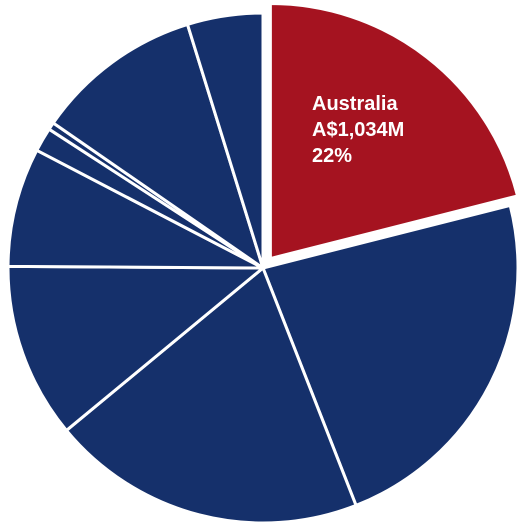 This screenshot has width=519, height=524. I want to click on pie-label-line: A$1,034M, so click(358, 130).